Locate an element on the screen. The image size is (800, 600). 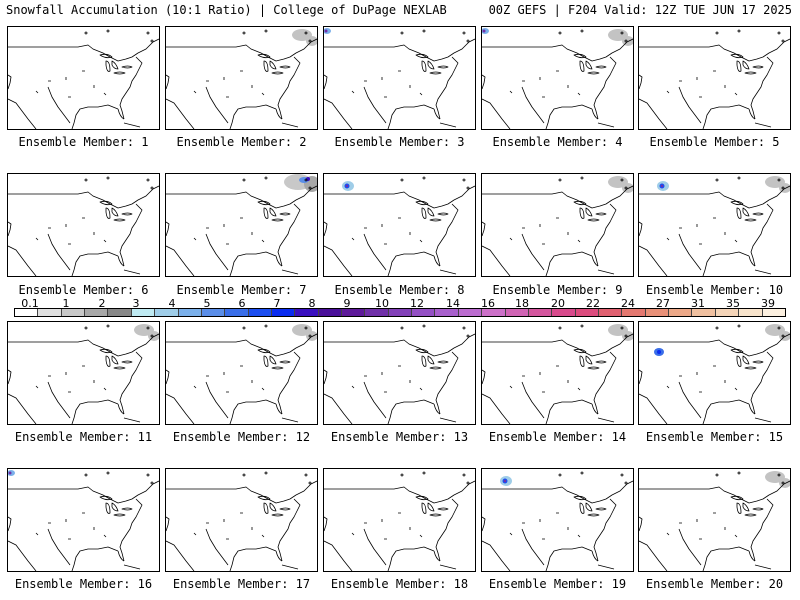
ensemble-member-label: Ensemble Member: 6 is located at coordinates (83, 290).